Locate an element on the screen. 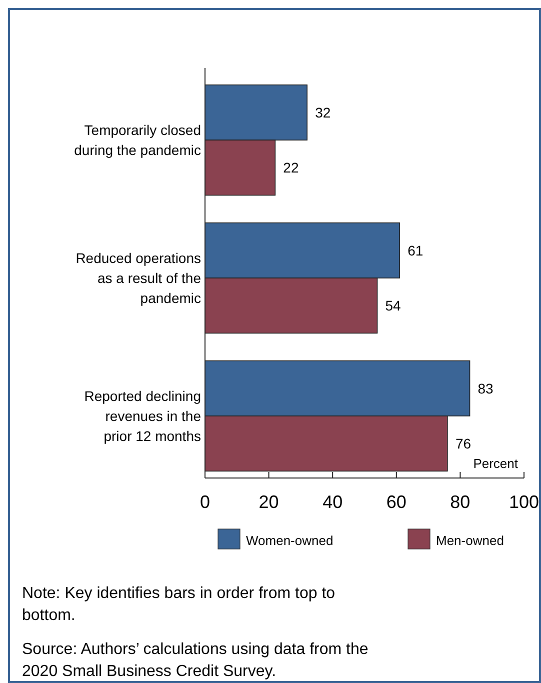 The width and height of the screenshot is (541, 683). x-tick-label: 60 is located at coordinates (396, 502).